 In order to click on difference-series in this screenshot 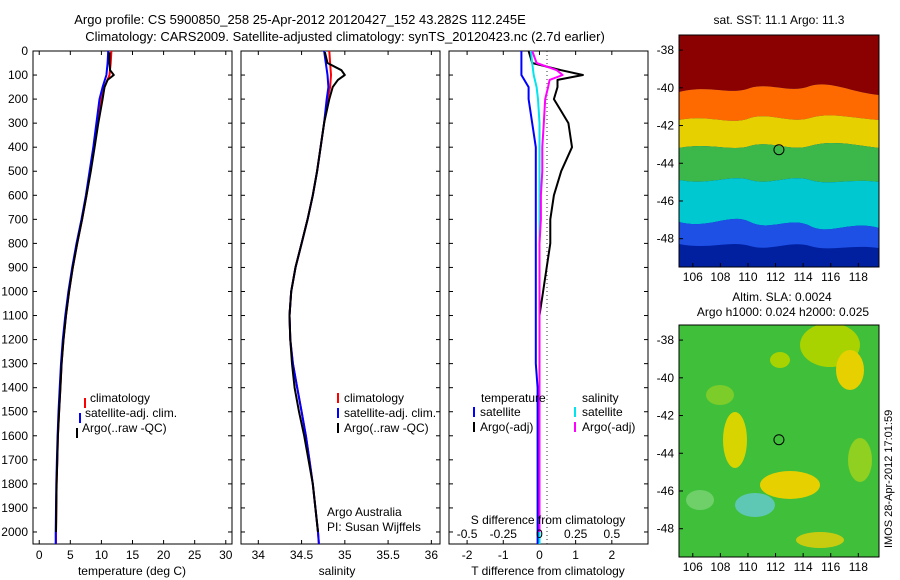, I will do `click(552, 297)`.